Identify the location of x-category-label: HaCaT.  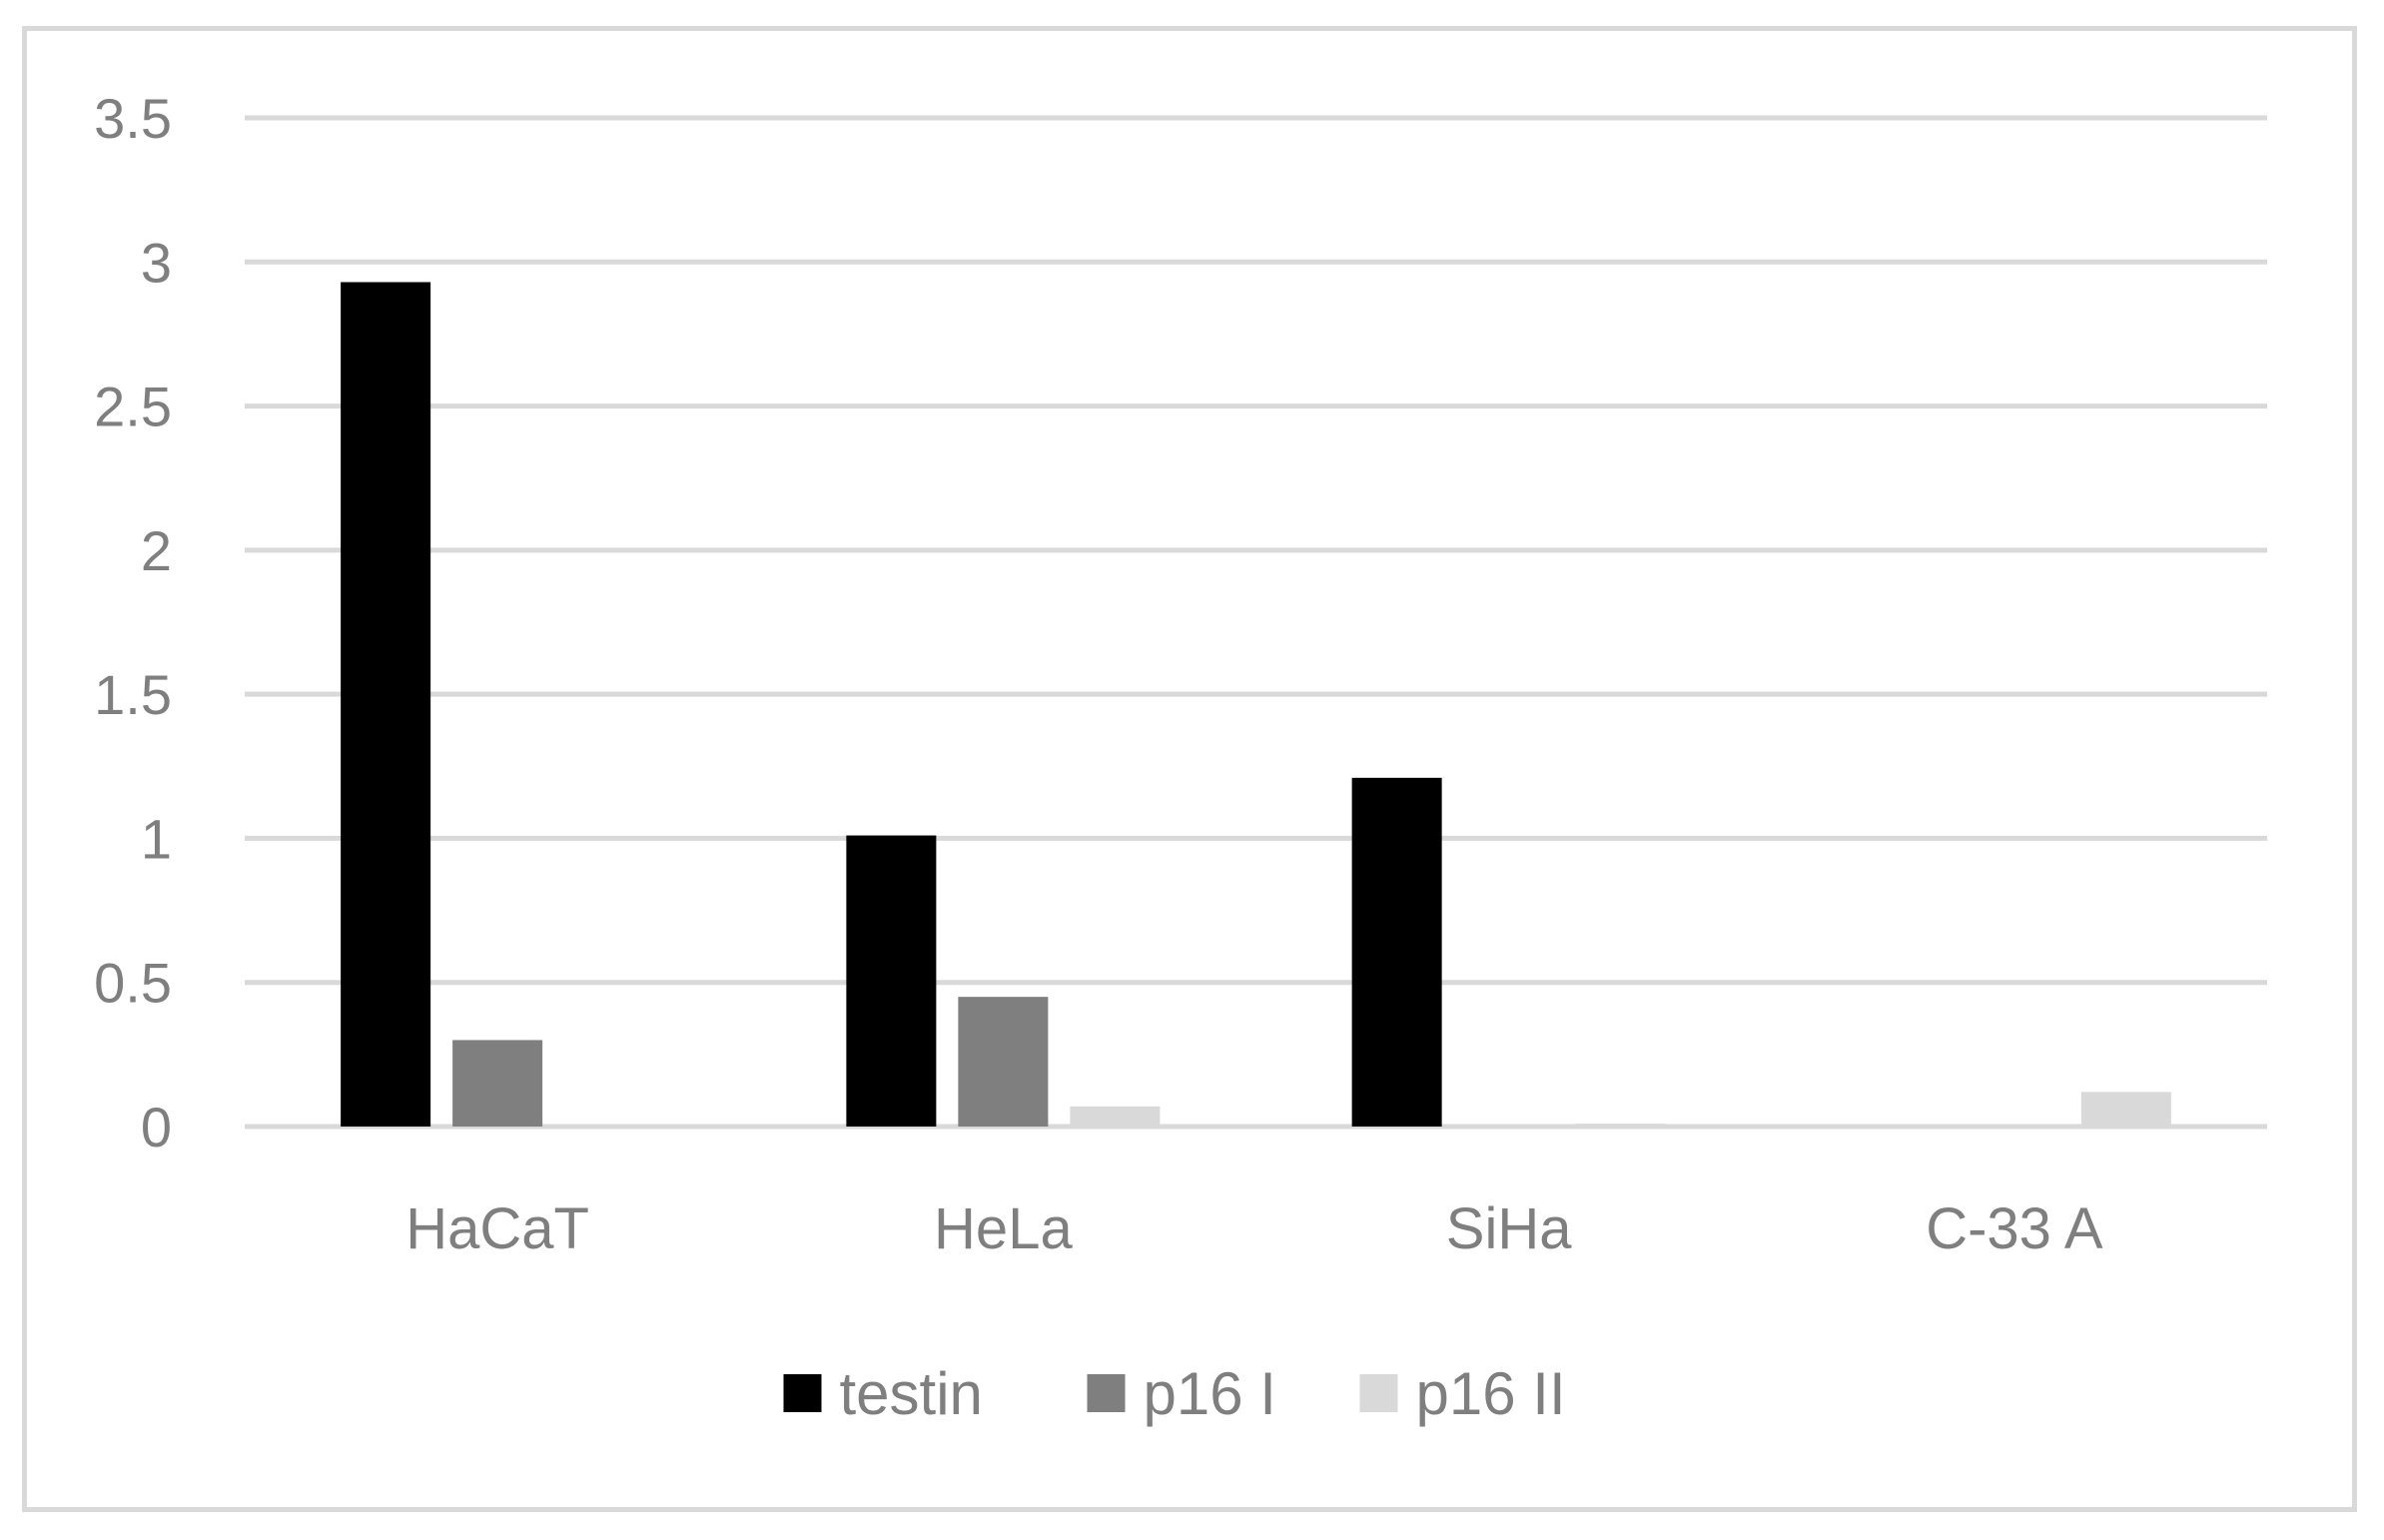
(497, 1229).